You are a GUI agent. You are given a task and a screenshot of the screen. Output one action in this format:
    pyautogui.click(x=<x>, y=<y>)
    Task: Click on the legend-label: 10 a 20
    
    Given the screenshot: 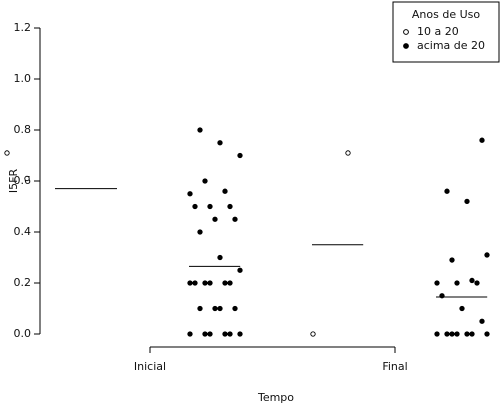 What is the action you would take?
    pyautogui.click(x=438, y=31)
    